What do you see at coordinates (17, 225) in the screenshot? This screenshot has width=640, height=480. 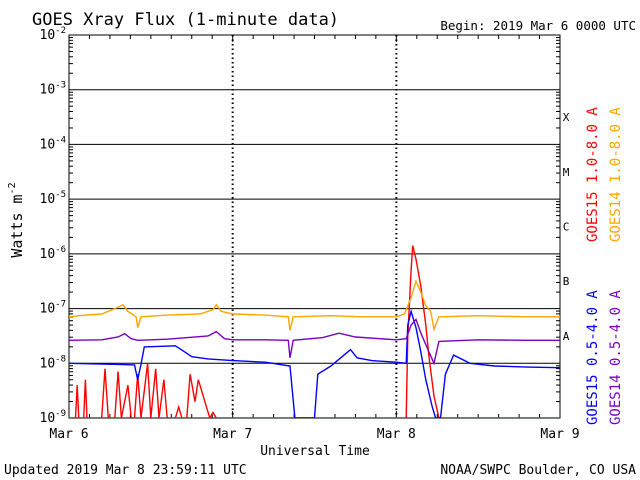 I see `y-axis-title-text: Watts m` at bounding box center [17, 225].